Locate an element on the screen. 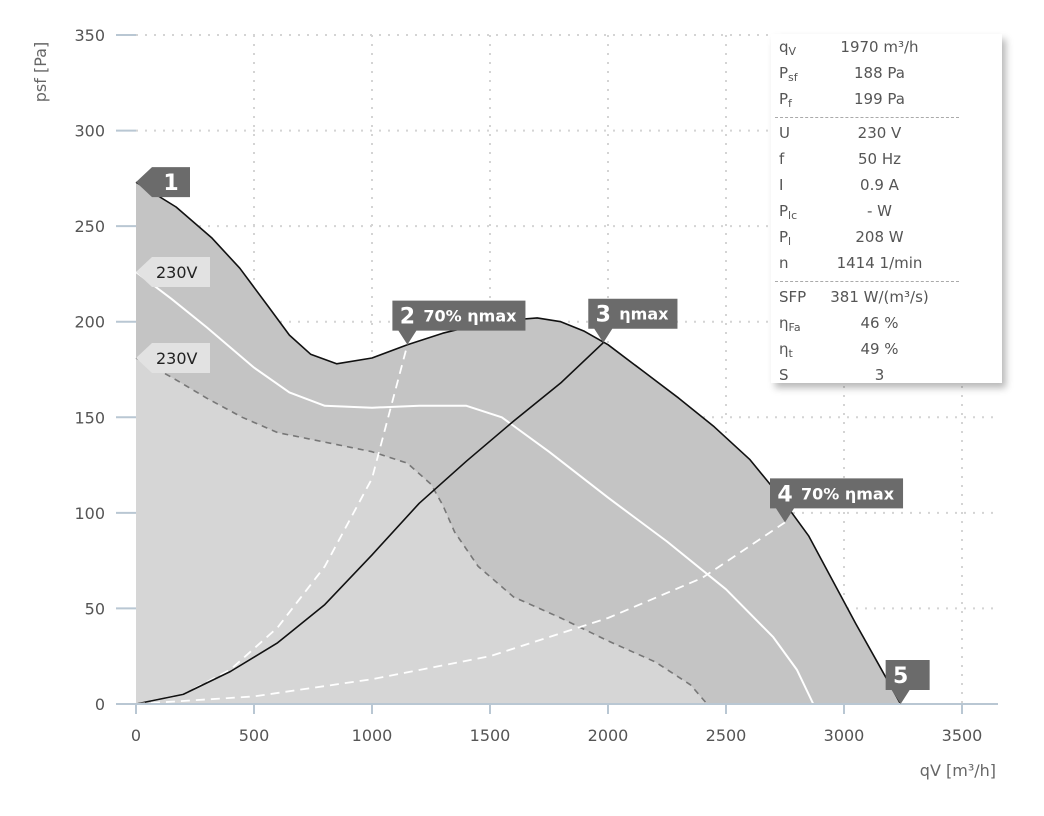 The height and width of the screenshot is (816, 1044). panel-row-key: Plc is located at coordinates (788, 212).